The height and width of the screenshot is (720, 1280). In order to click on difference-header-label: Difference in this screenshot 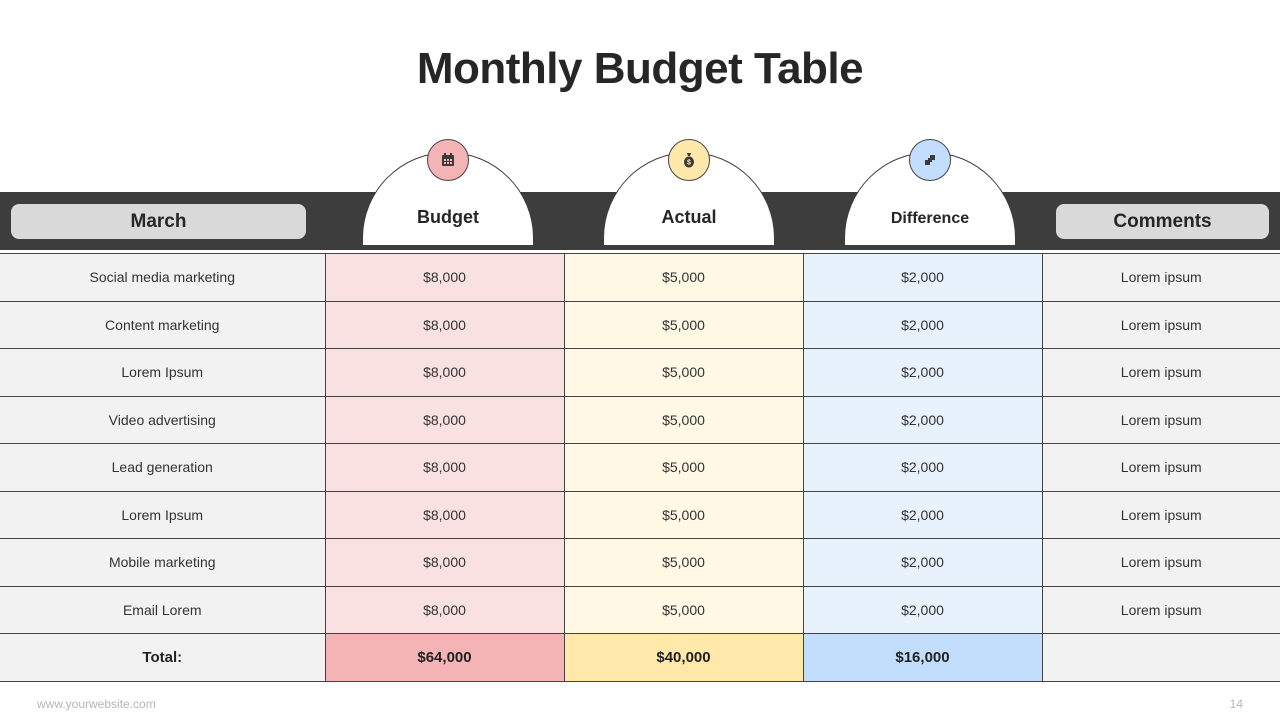, I will do `click(930, 218)`.